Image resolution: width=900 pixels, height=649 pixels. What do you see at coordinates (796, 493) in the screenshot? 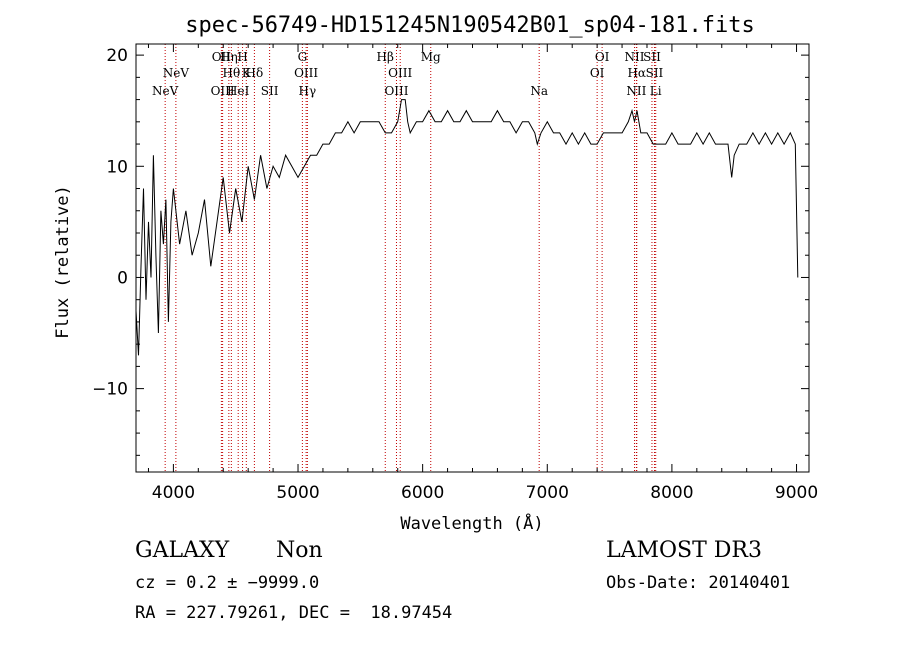
I see `x-tick-label-5: 9000` at bounding box center [796, 493].